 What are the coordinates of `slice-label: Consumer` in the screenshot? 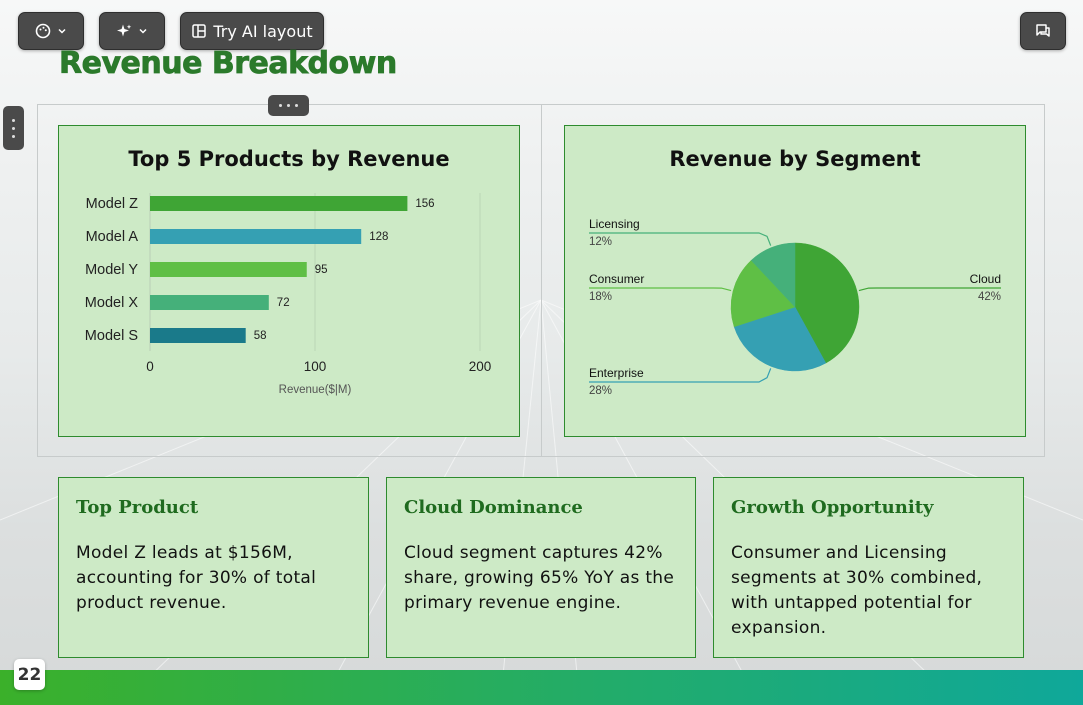 It's located at (616, 279).